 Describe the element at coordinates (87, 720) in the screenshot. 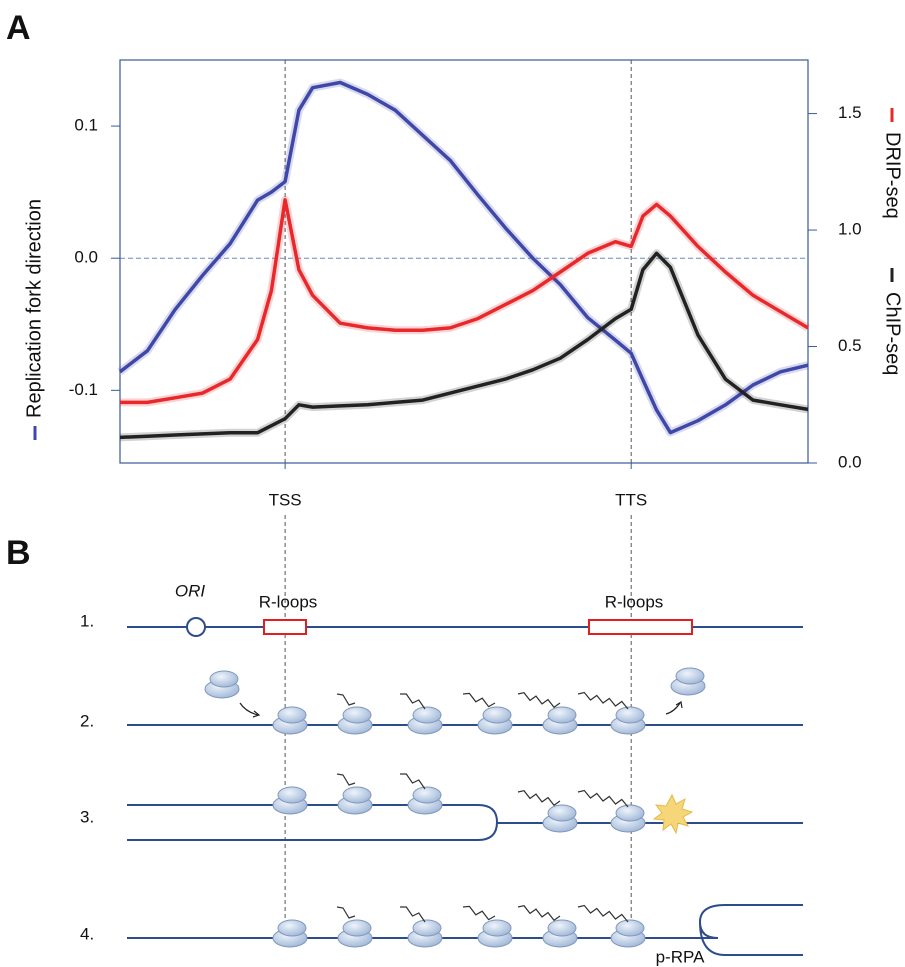

I see `row-label: 2.` at that location.